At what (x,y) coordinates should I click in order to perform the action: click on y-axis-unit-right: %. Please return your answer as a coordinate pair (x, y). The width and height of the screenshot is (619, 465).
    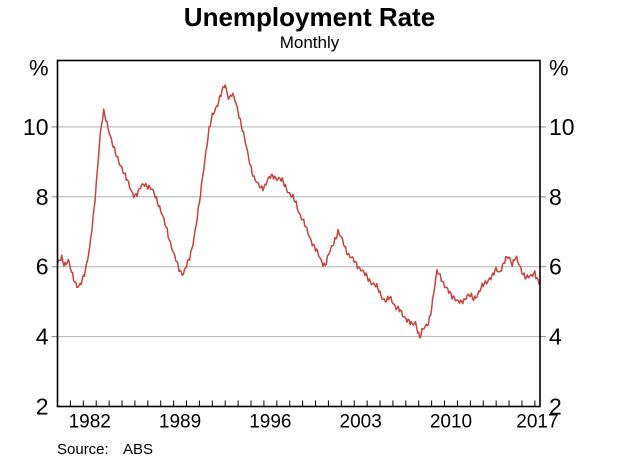
    Looking at the image, I should click on (559, 68).